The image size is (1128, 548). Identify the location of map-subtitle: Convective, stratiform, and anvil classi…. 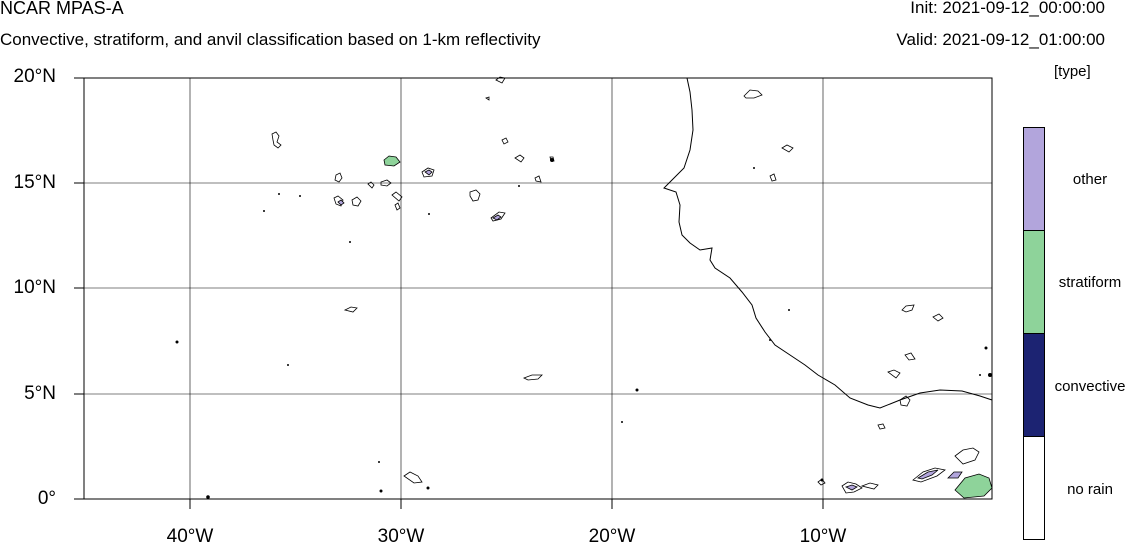
(270, 39).